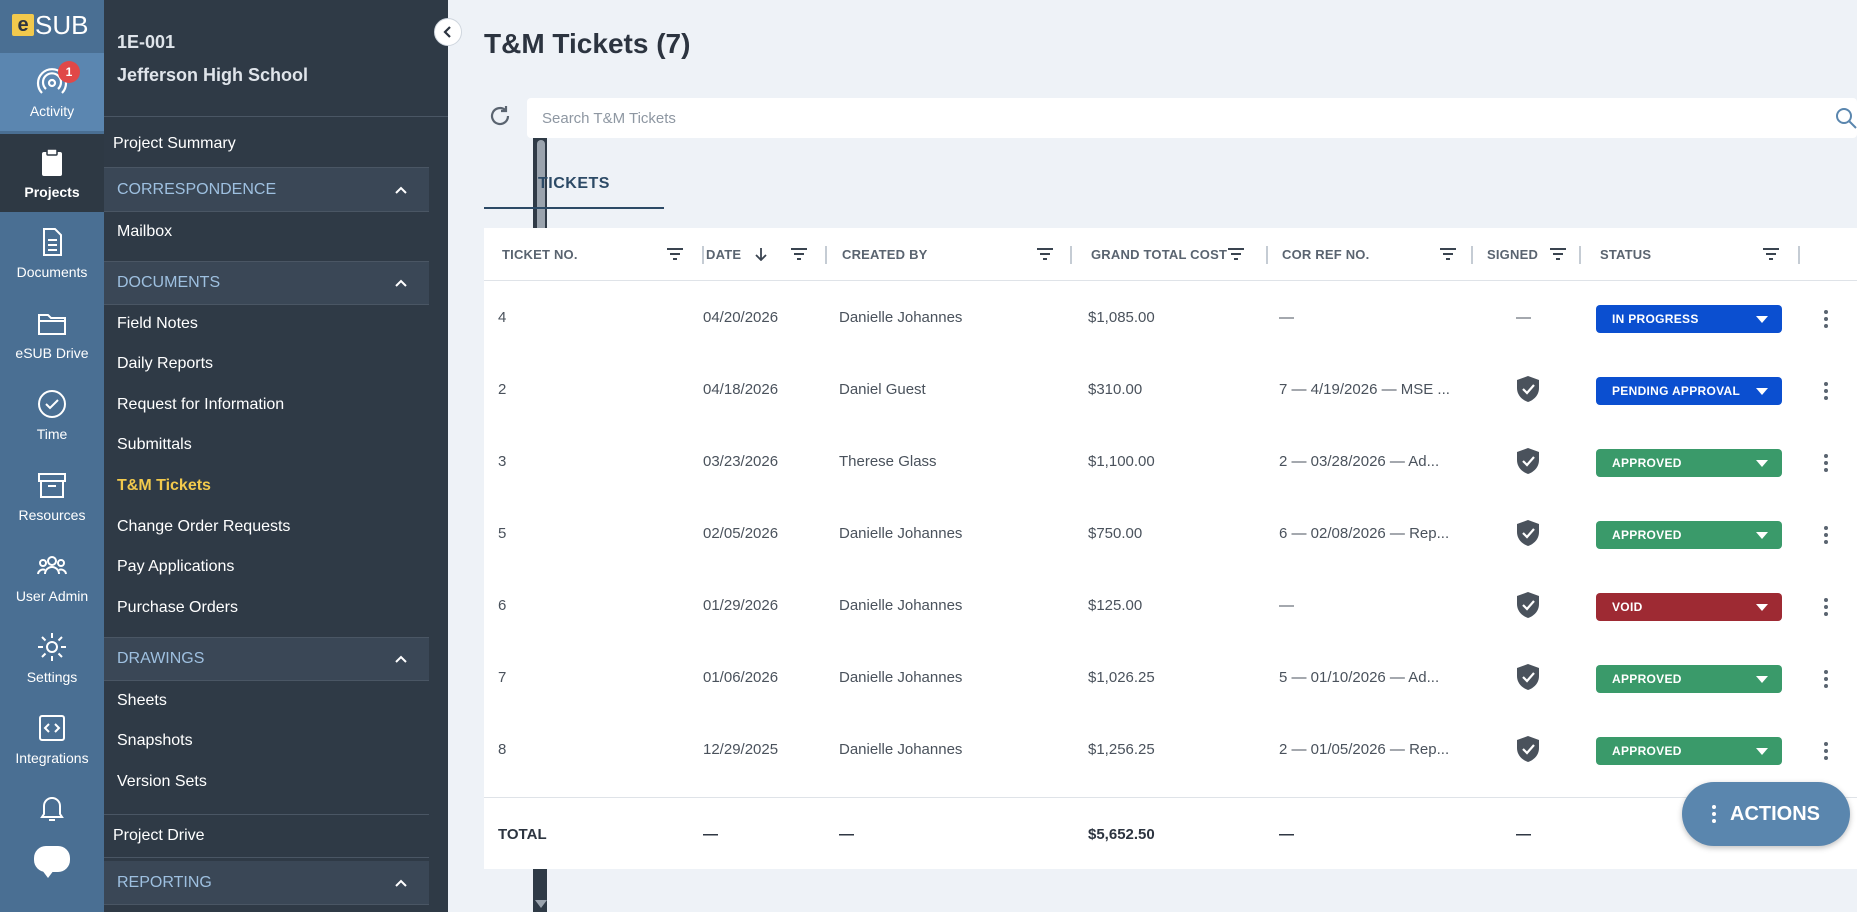 The image size is (1857, 912). I want to click on date-cell: 03/23/2026, so click(741, 461).